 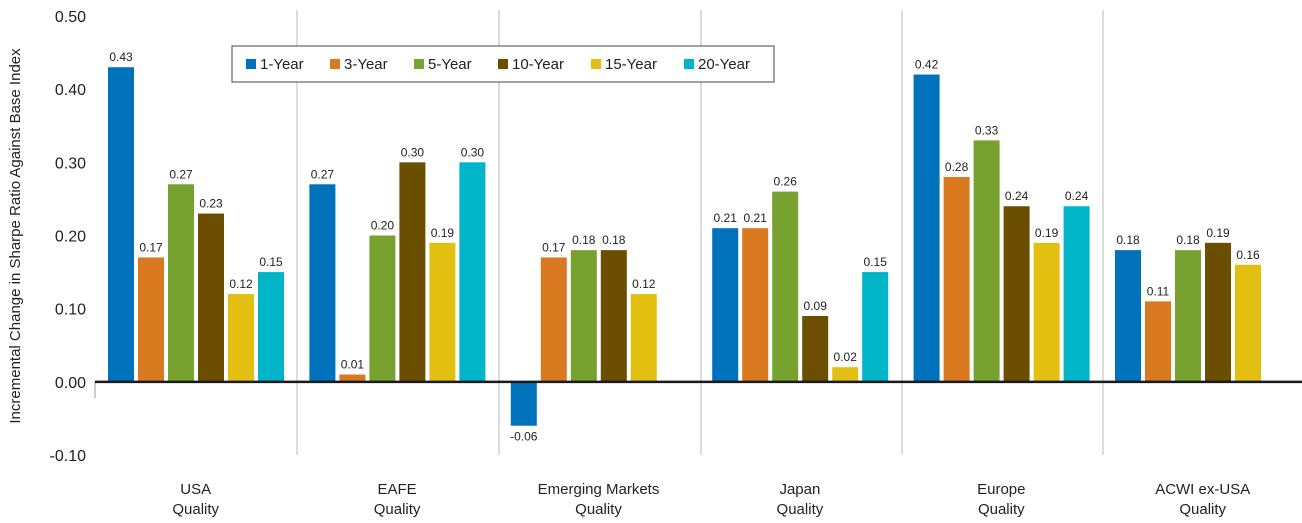 I want to click on y-tick-label: 0.50, so click(x=70, y=17).